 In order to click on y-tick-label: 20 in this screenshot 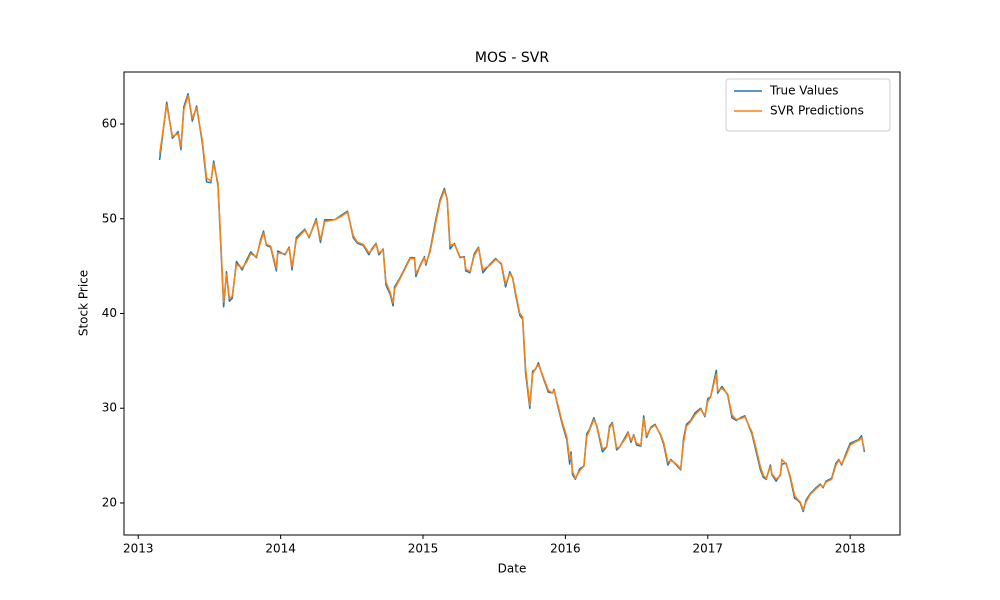, I will do `click(109, 502)`.